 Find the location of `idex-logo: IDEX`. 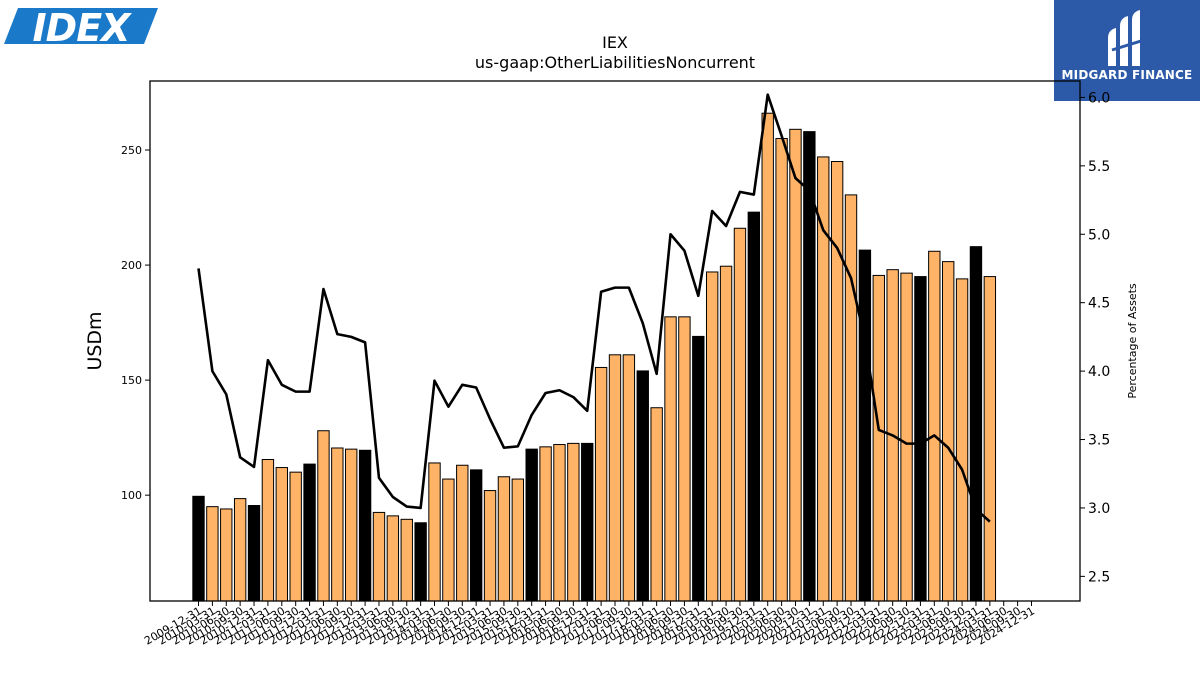

idex-logo: IDEX is located at coordinates (82, 27).